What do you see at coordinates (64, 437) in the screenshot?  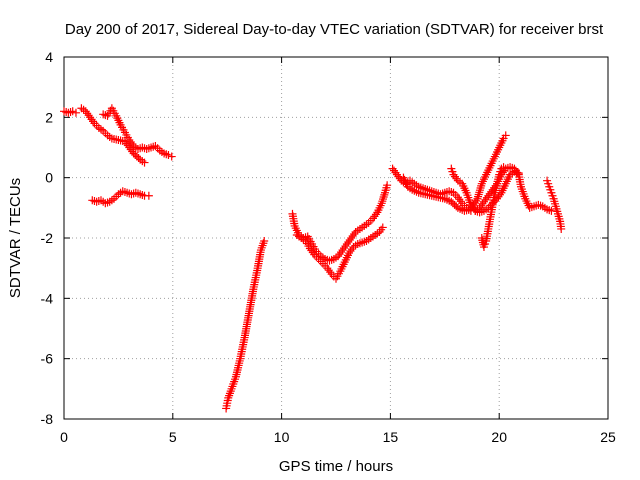 I see `x-tick-label: 0` at bounding box center [64, 437].